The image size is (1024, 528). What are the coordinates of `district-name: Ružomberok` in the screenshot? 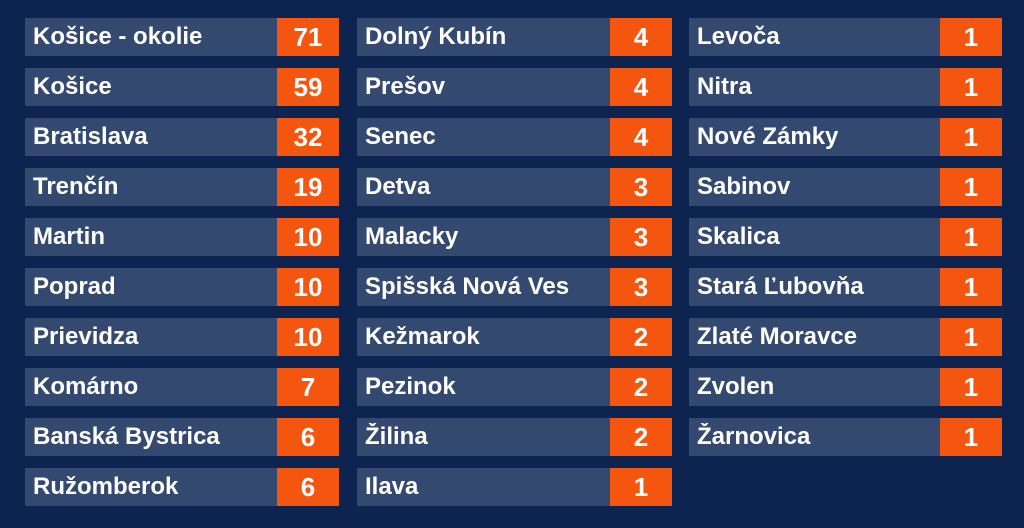 It's located at (106, 486).